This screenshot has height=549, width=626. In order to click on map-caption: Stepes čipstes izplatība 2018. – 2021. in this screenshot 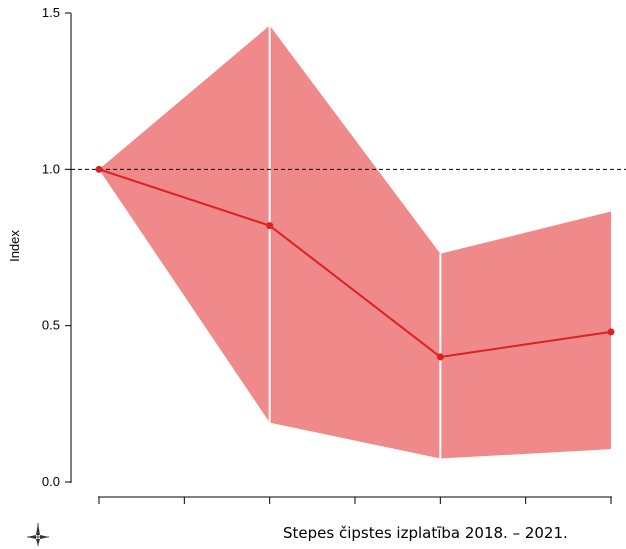, I will do `click(425, 533)`.